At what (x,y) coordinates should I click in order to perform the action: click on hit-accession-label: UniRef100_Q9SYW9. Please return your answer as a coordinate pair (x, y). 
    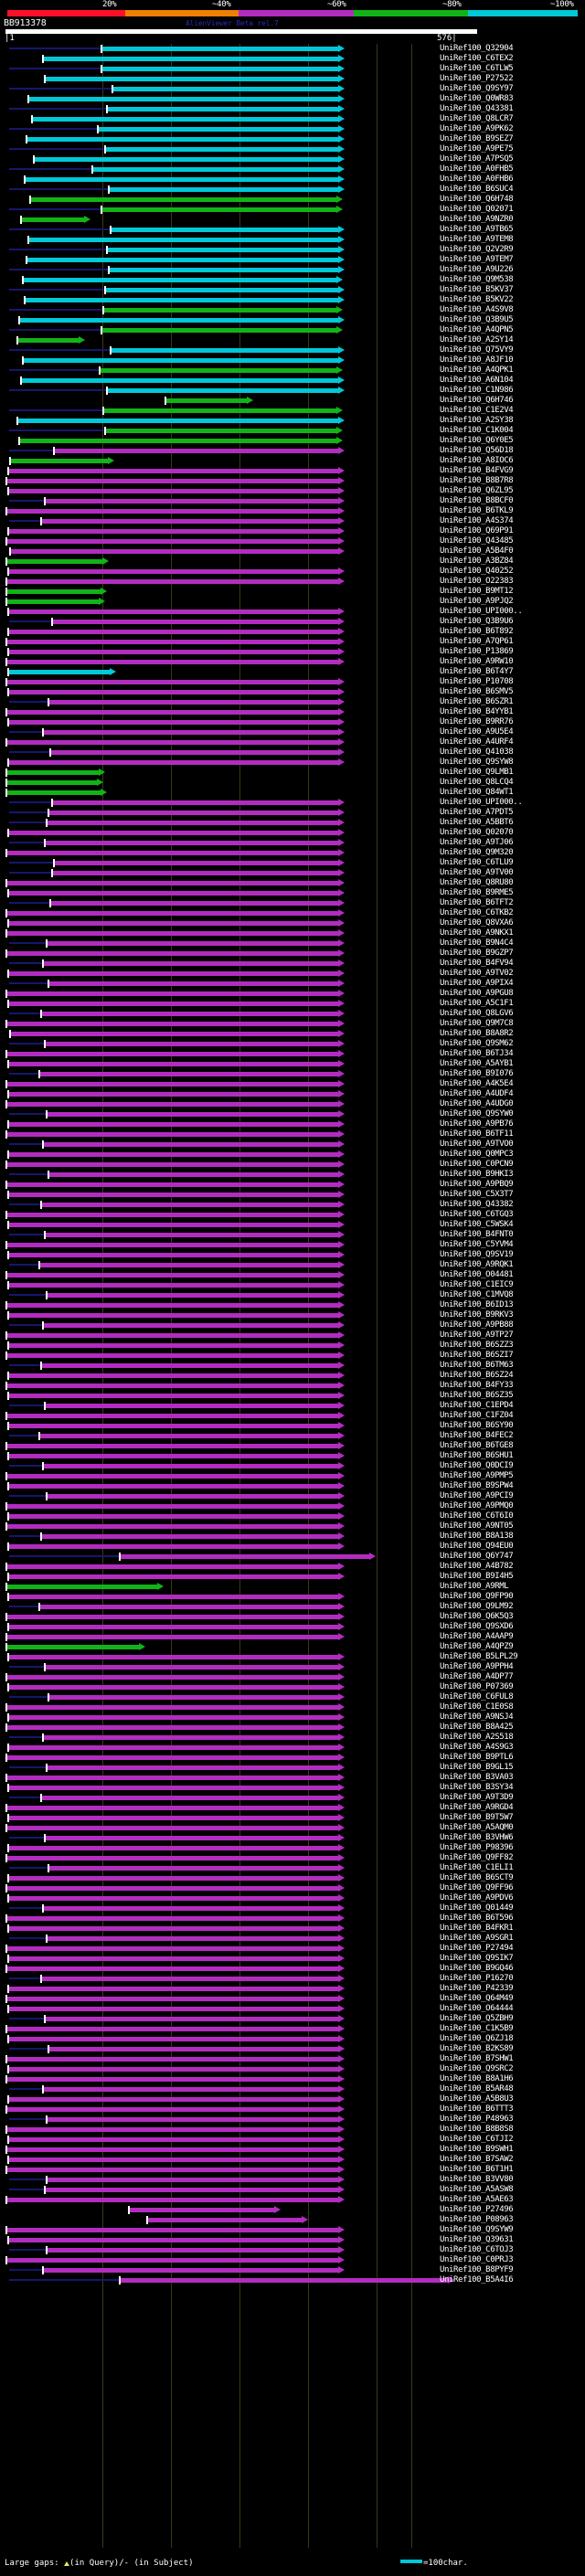
    Looking at the image, I should click on (477, 2229).